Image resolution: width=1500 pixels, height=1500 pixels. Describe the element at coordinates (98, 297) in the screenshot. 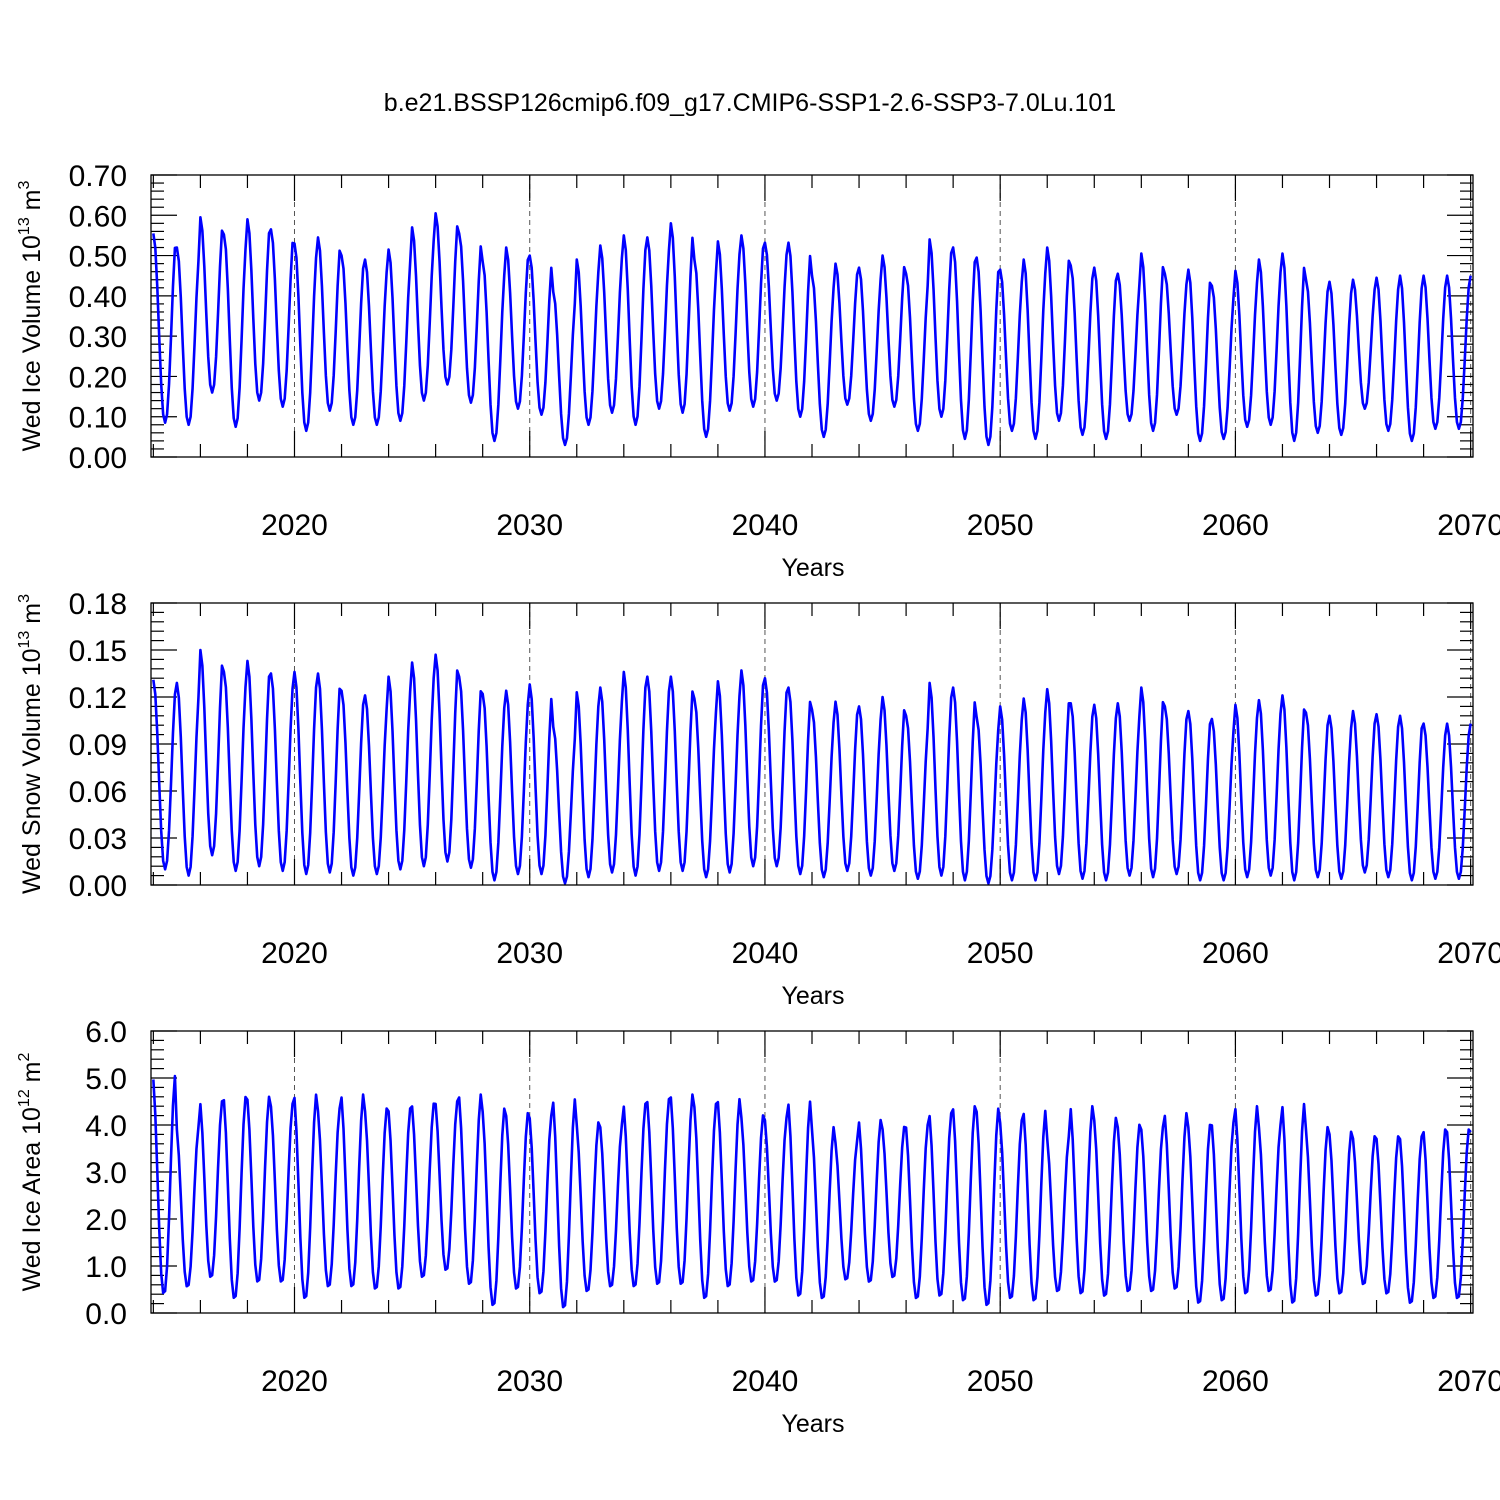

I see `y-tick-label-0.40: 0.40` at that location.